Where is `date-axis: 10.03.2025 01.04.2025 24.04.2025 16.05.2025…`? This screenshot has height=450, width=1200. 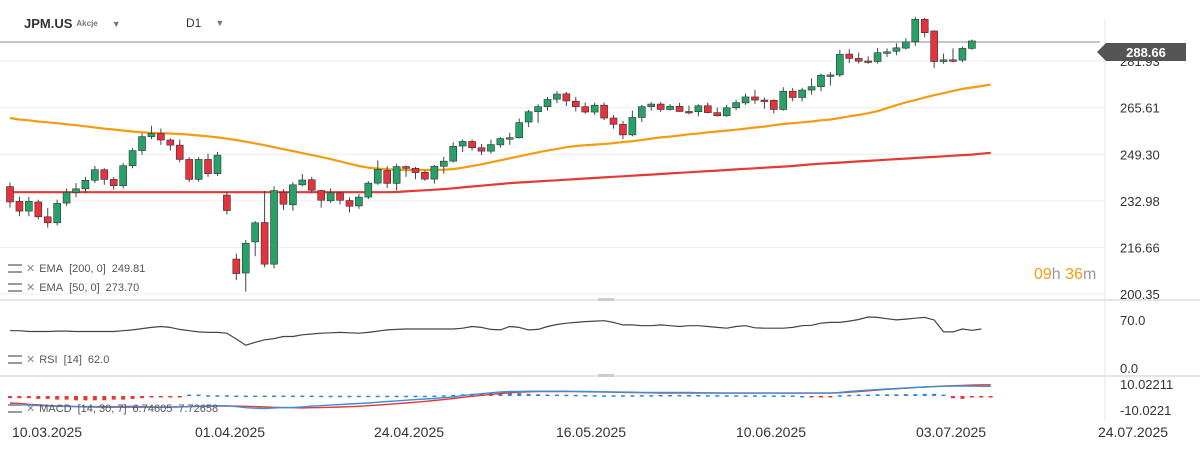
date-axis: 10.03.2025 01.04.2025 24.04.2025 16.05.2025… is located at coordinates (590, 432).